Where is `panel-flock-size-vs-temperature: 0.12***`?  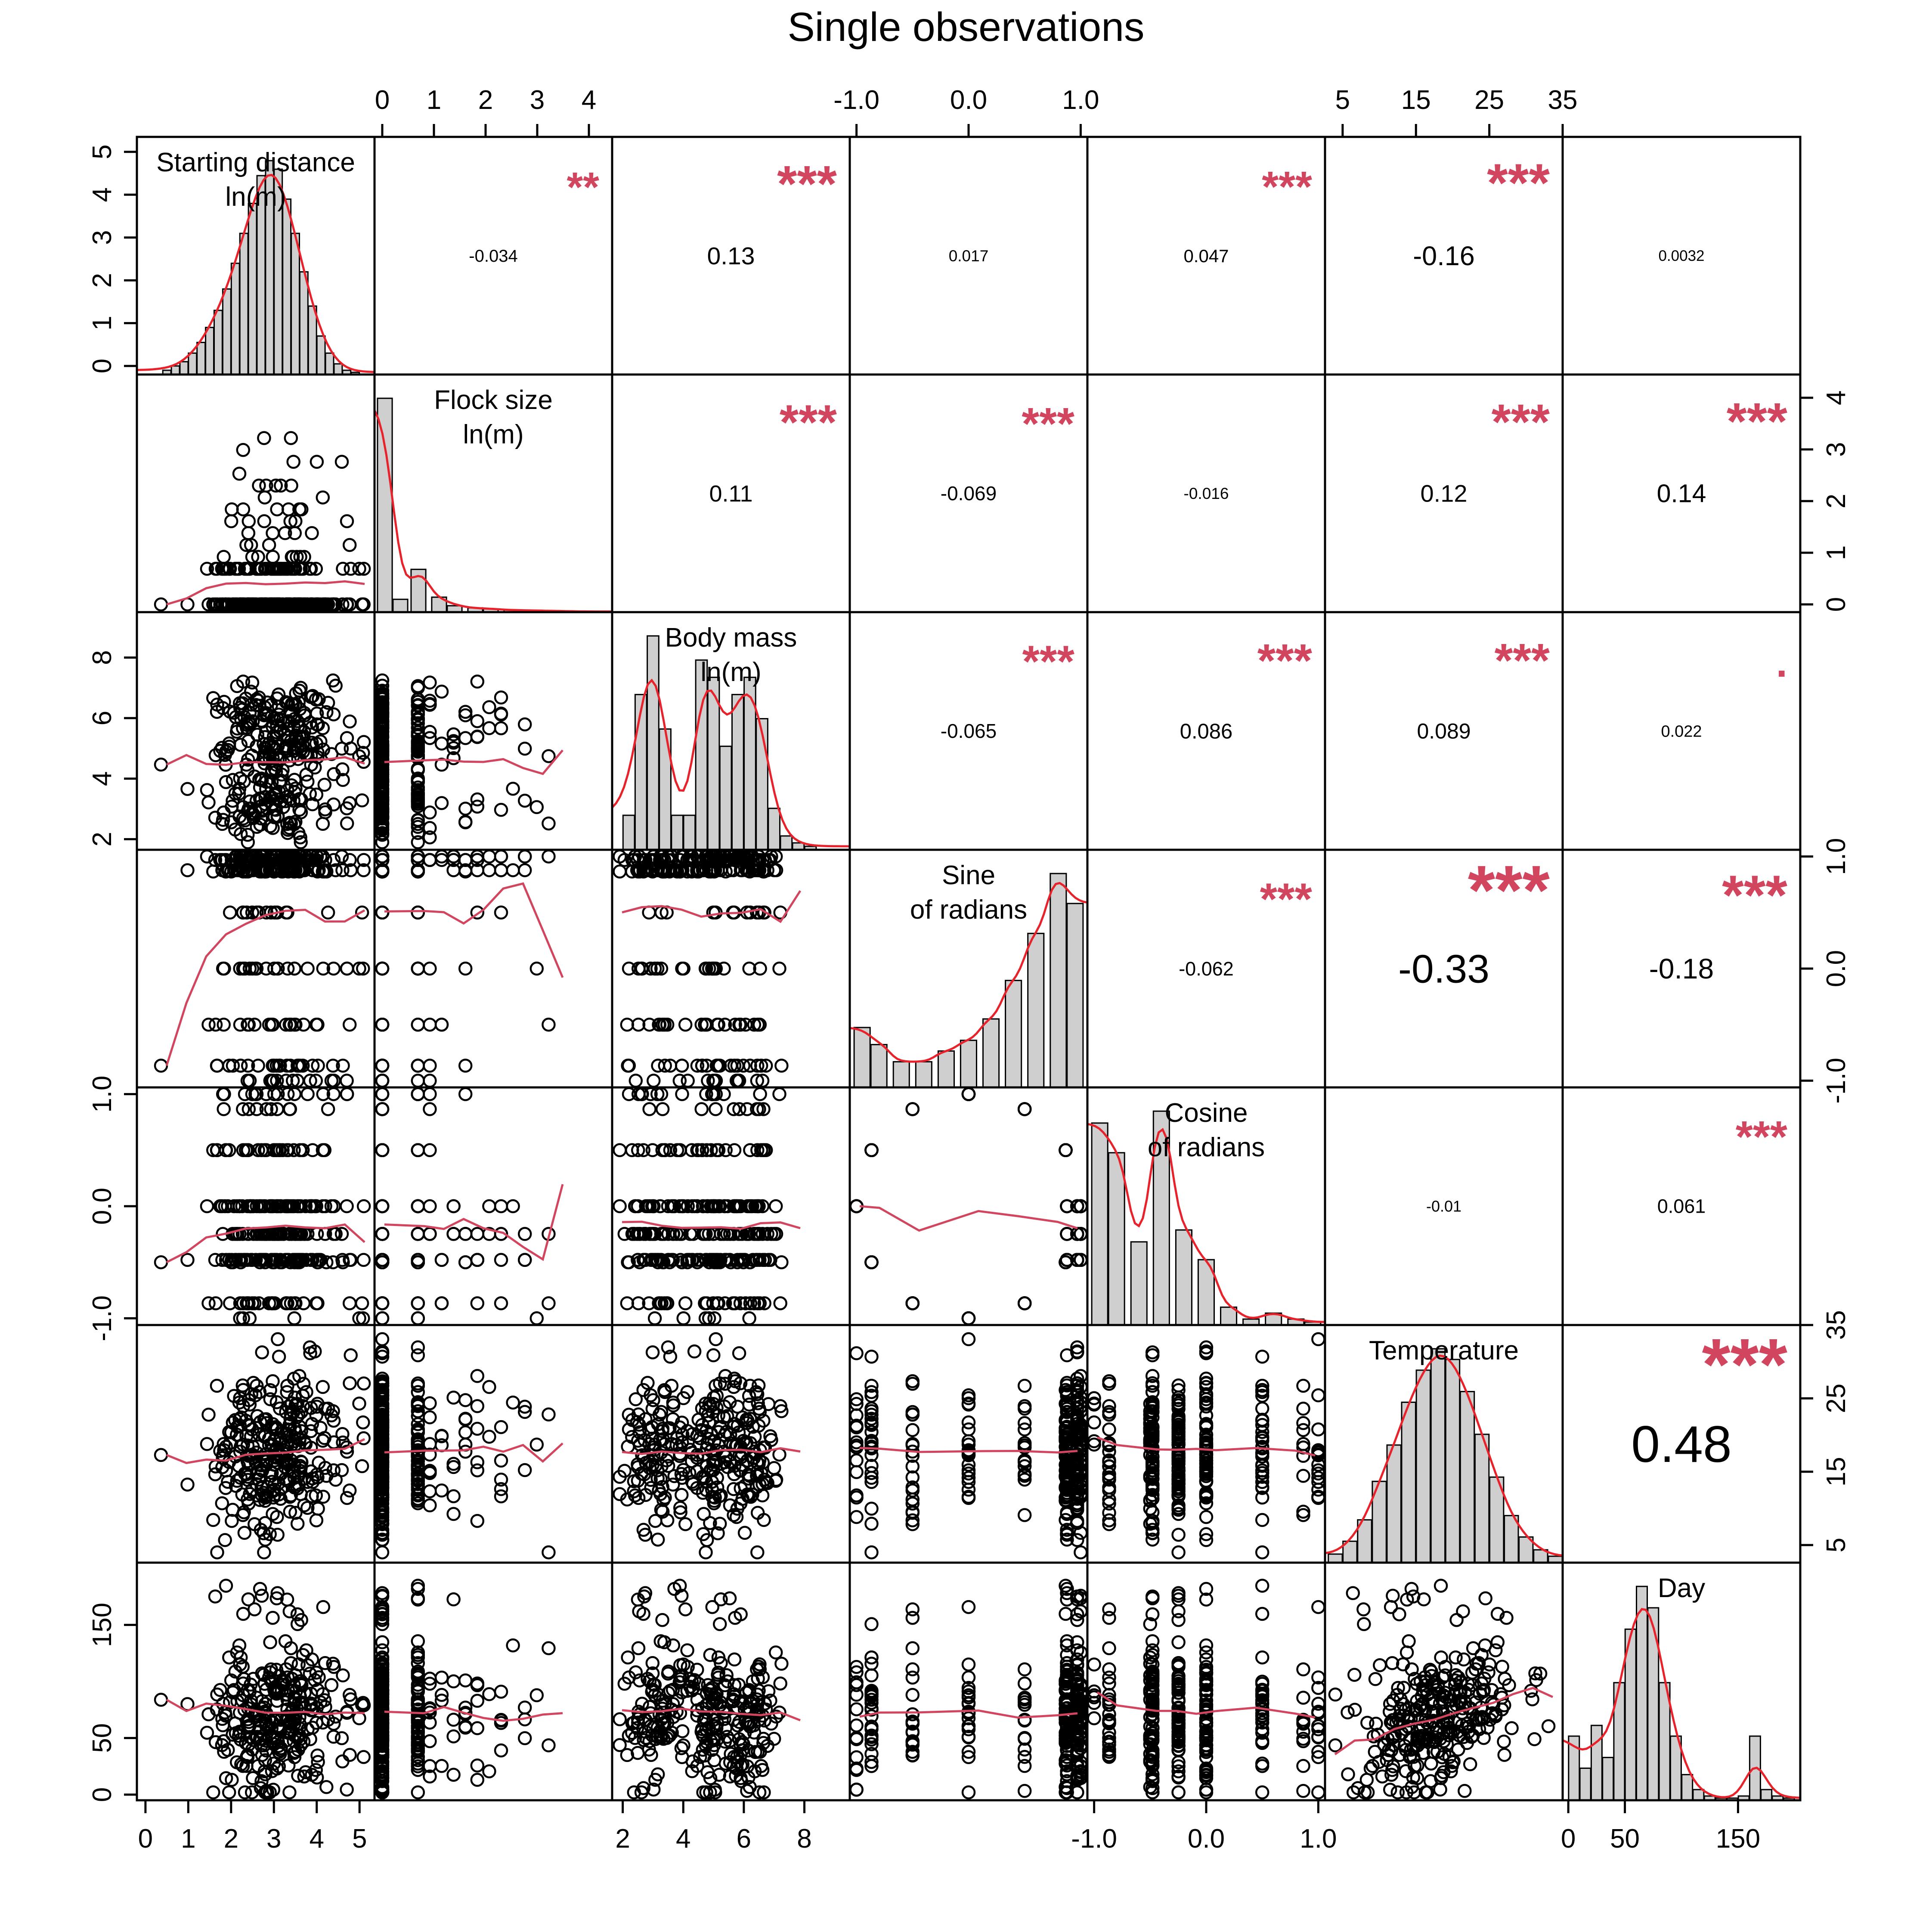
panel-flock-size-vs-temperature: 0.12*** is located at coordinates (1444, 493).